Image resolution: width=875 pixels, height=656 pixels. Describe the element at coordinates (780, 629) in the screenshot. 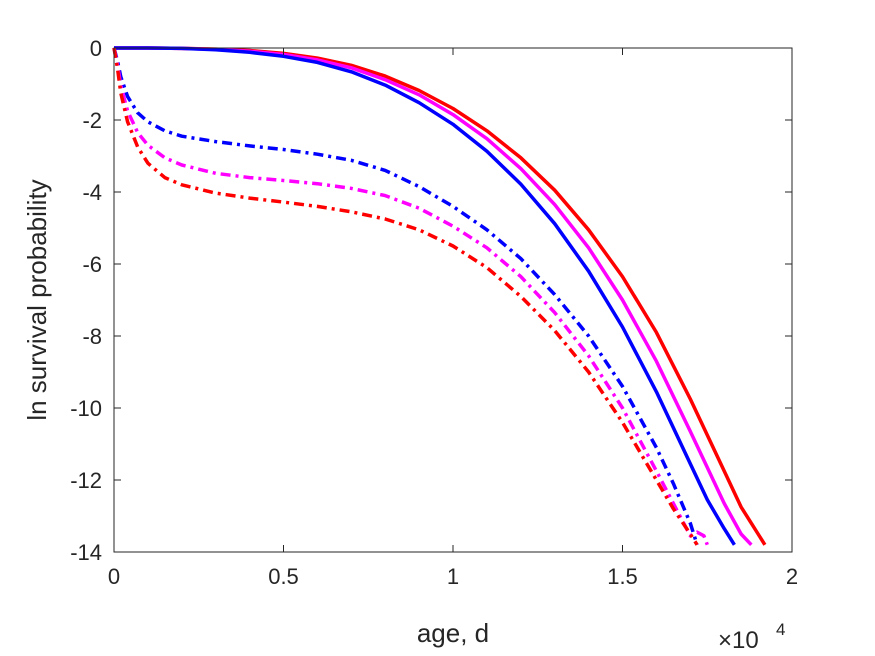

I see `x-multiplier-exponent: 4` at that location.